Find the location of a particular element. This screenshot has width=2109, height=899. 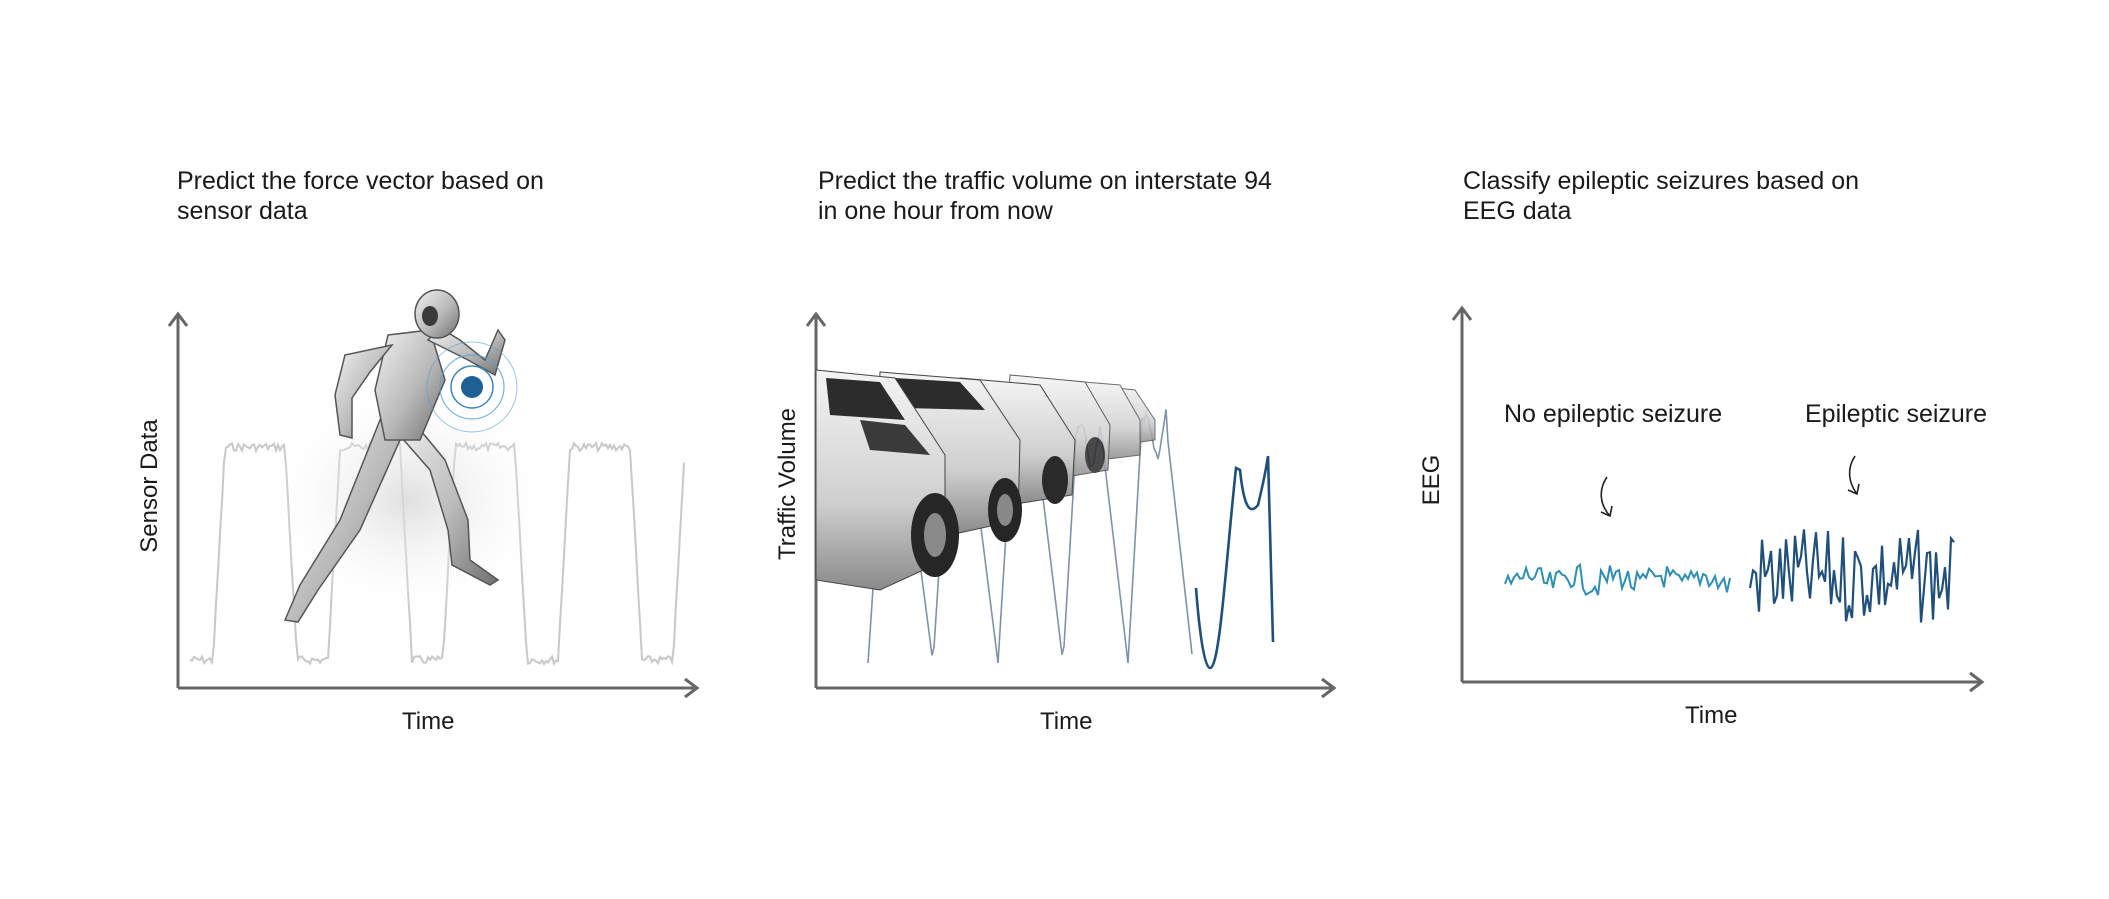

panel-3-axes is located at coordinates (1718, 499).